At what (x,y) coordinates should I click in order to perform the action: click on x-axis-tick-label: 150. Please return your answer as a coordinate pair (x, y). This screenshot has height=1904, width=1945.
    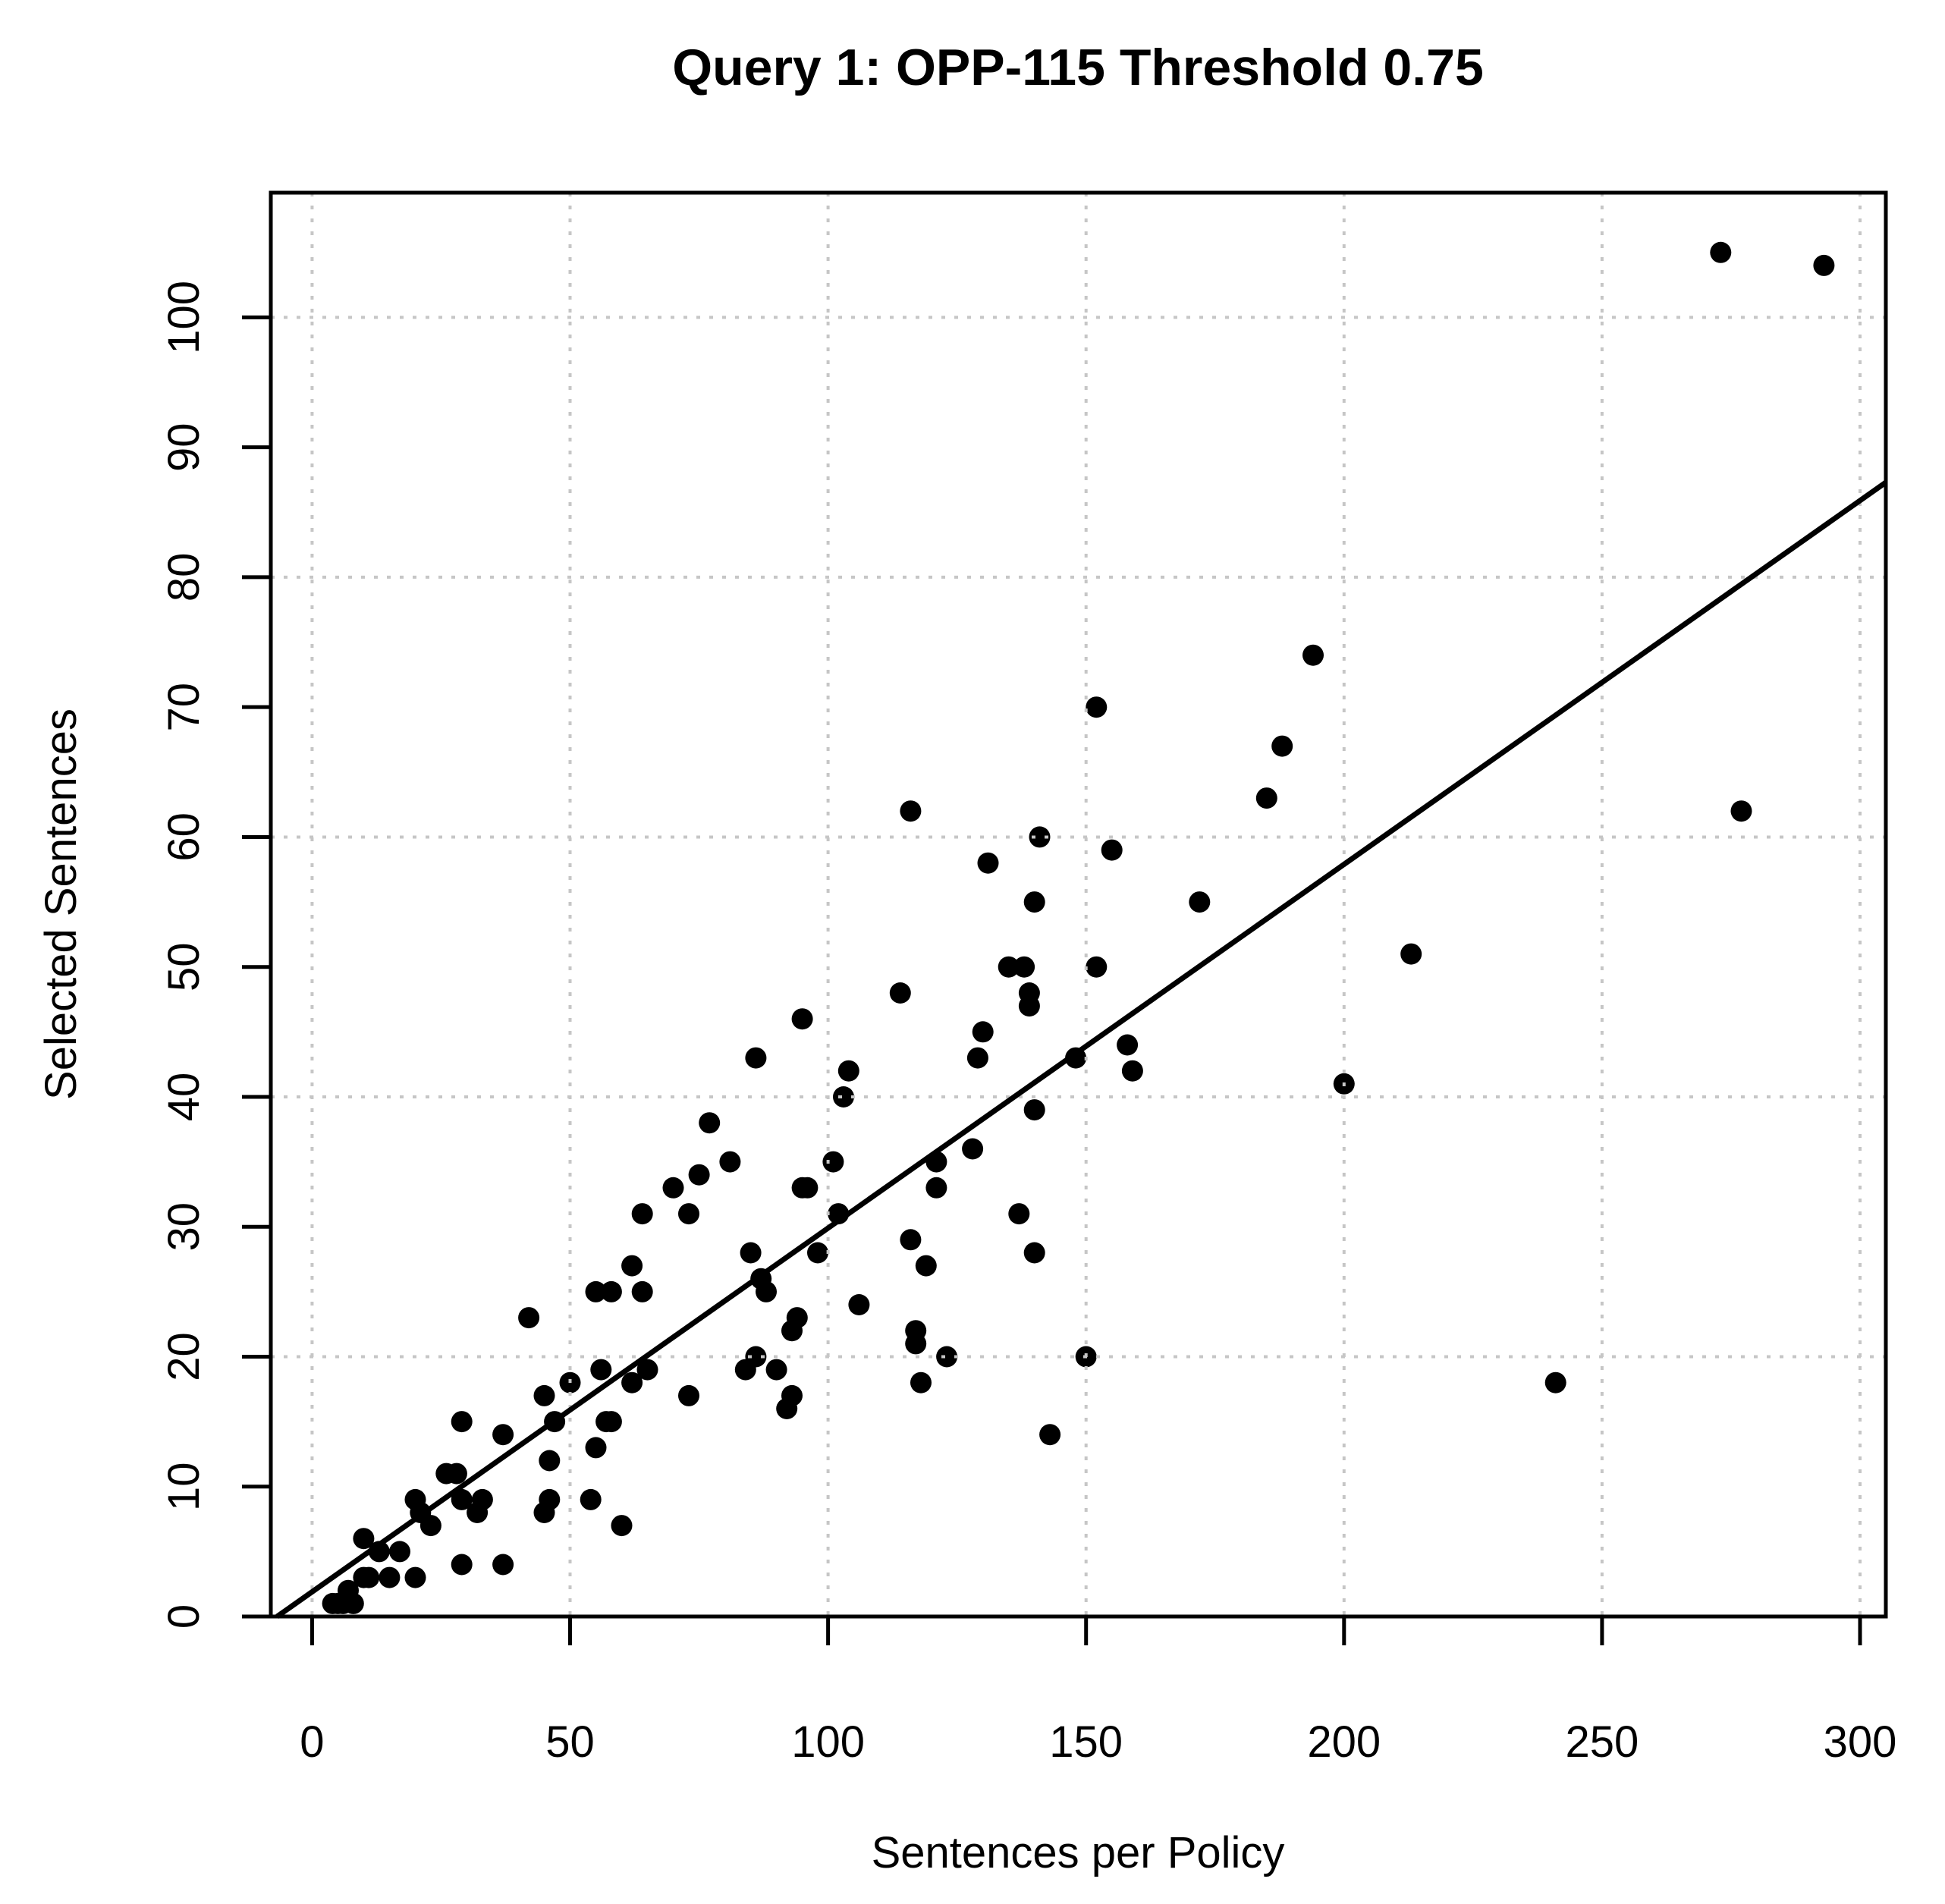
    Looking at the image, I should click on (1086, 1742).